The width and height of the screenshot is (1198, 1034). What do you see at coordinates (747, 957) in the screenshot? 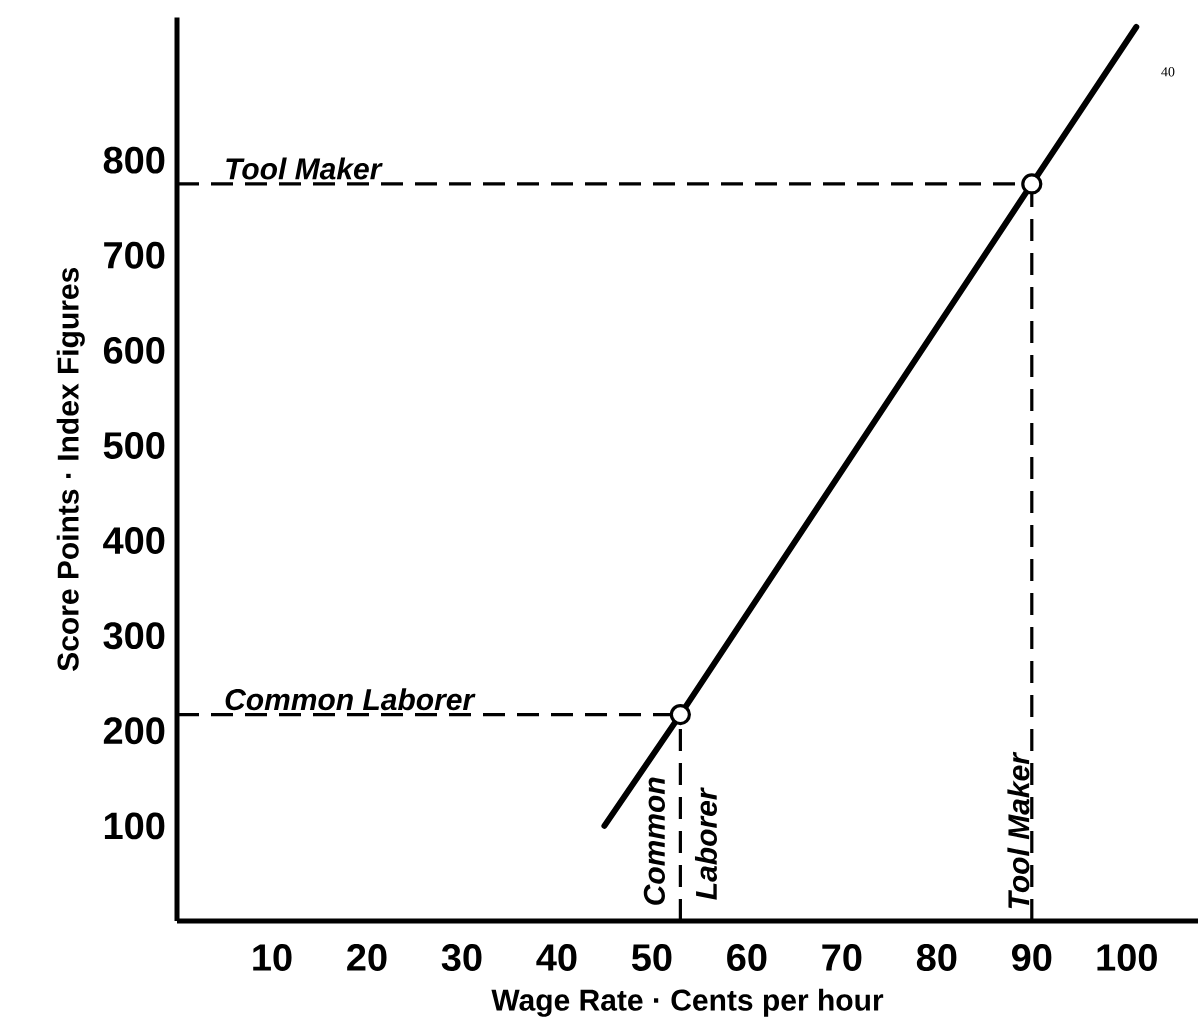
I see `x-tick-label: 60` at bounding box center [747, 957].